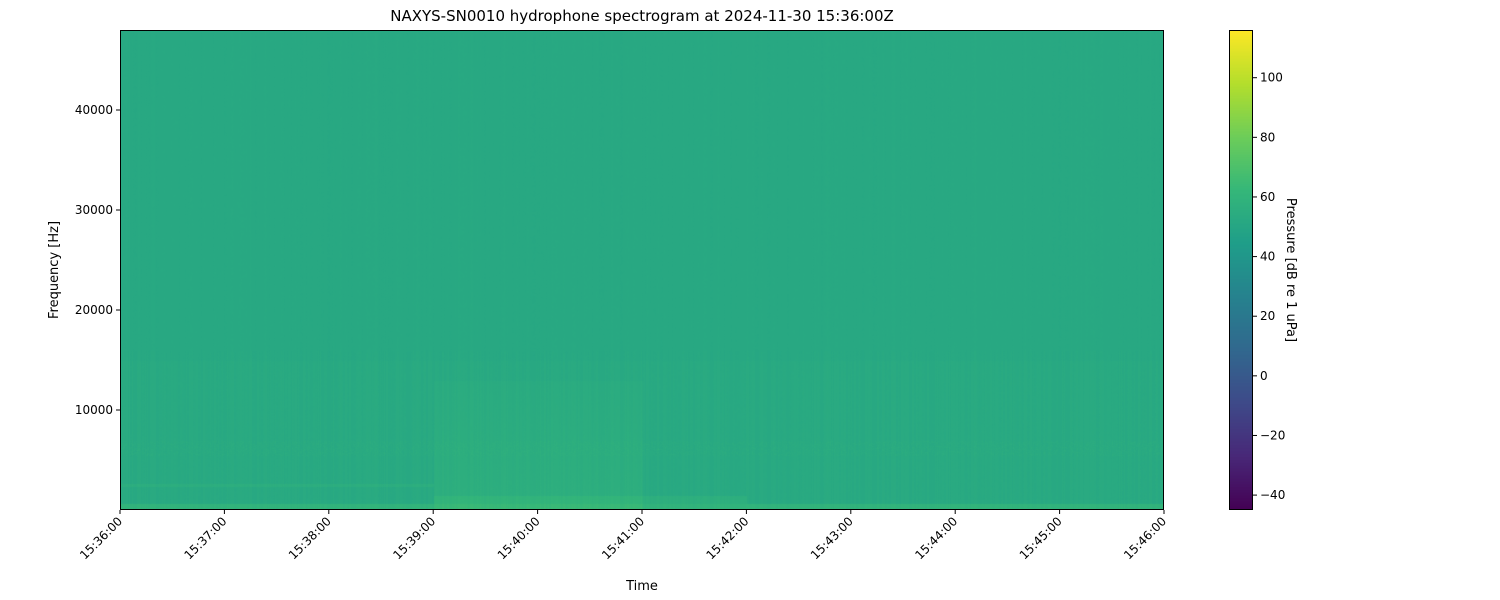  I want to click on colorbar-tick-label: 100, so click(1271, 78).